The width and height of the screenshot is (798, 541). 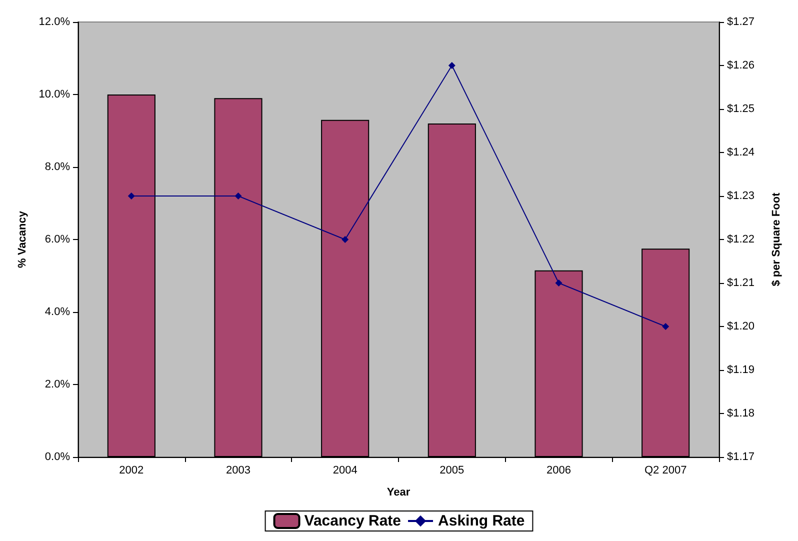 What do you see at coordinates (54, 22) in the screenshot?
I see `y-tick-label: 12.0%` at bounding box center [54, 22].